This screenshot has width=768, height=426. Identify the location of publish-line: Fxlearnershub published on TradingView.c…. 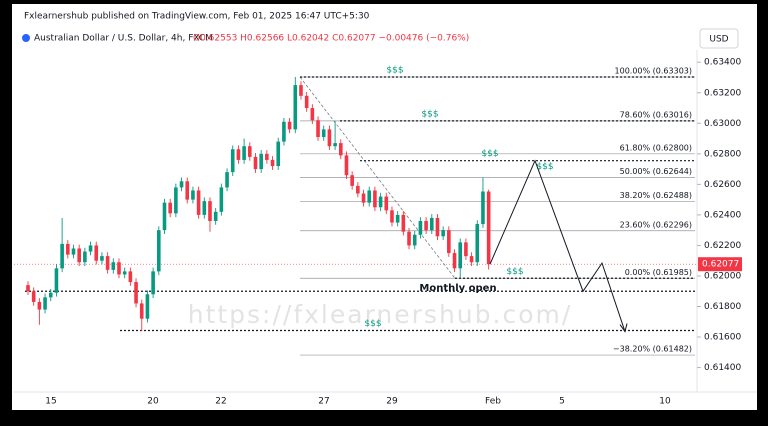
(197, 17).